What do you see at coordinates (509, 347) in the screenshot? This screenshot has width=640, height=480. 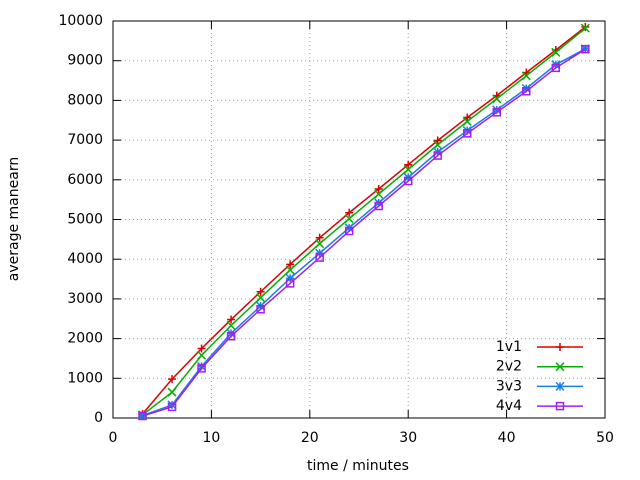 I see `legend-label: 1v1` at bounding box center [509, 347].